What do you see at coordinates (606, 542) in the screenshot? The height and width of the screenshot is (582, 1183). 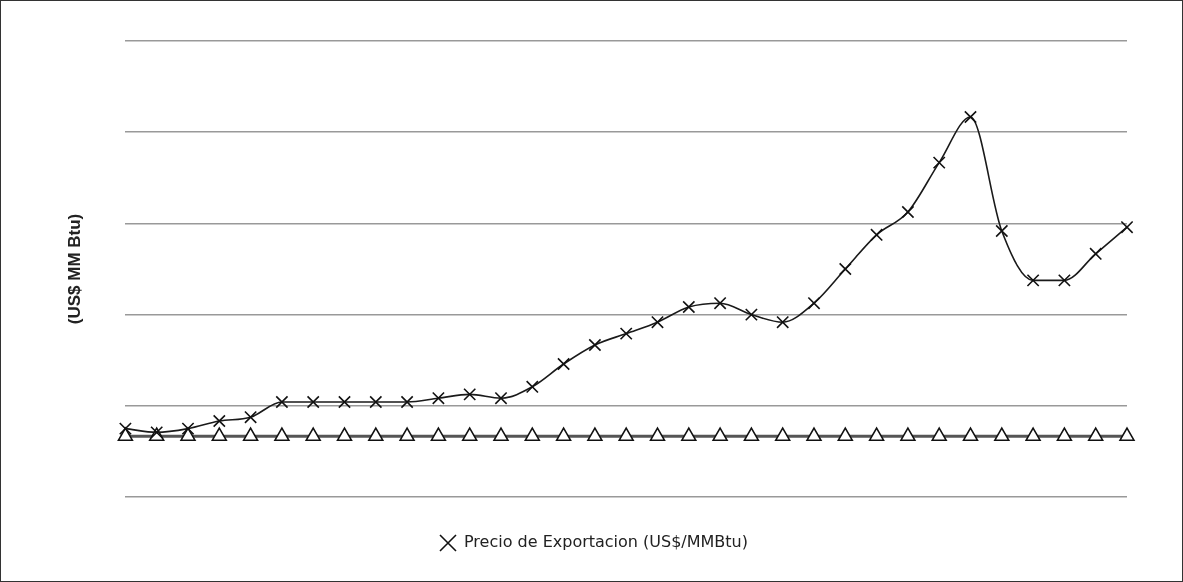 I see `legend-label: Precio de Exportacion (US$/MMBtu)` at bounding box center [606, 542].